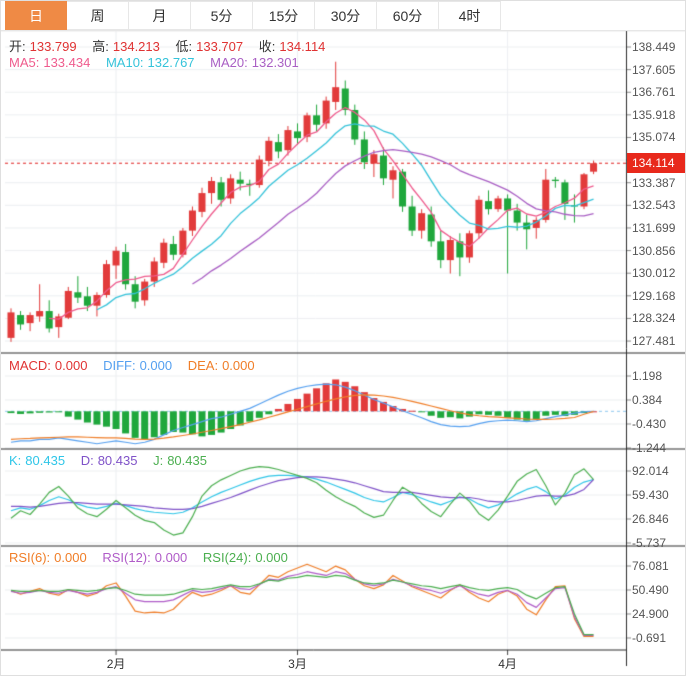 Image resolution: width=686 pixels, height=676 pixels. What do you see at coordinates (220, 46) in the screenshot?
I see `low-value: 133.707` at bounding box center [220, 46].